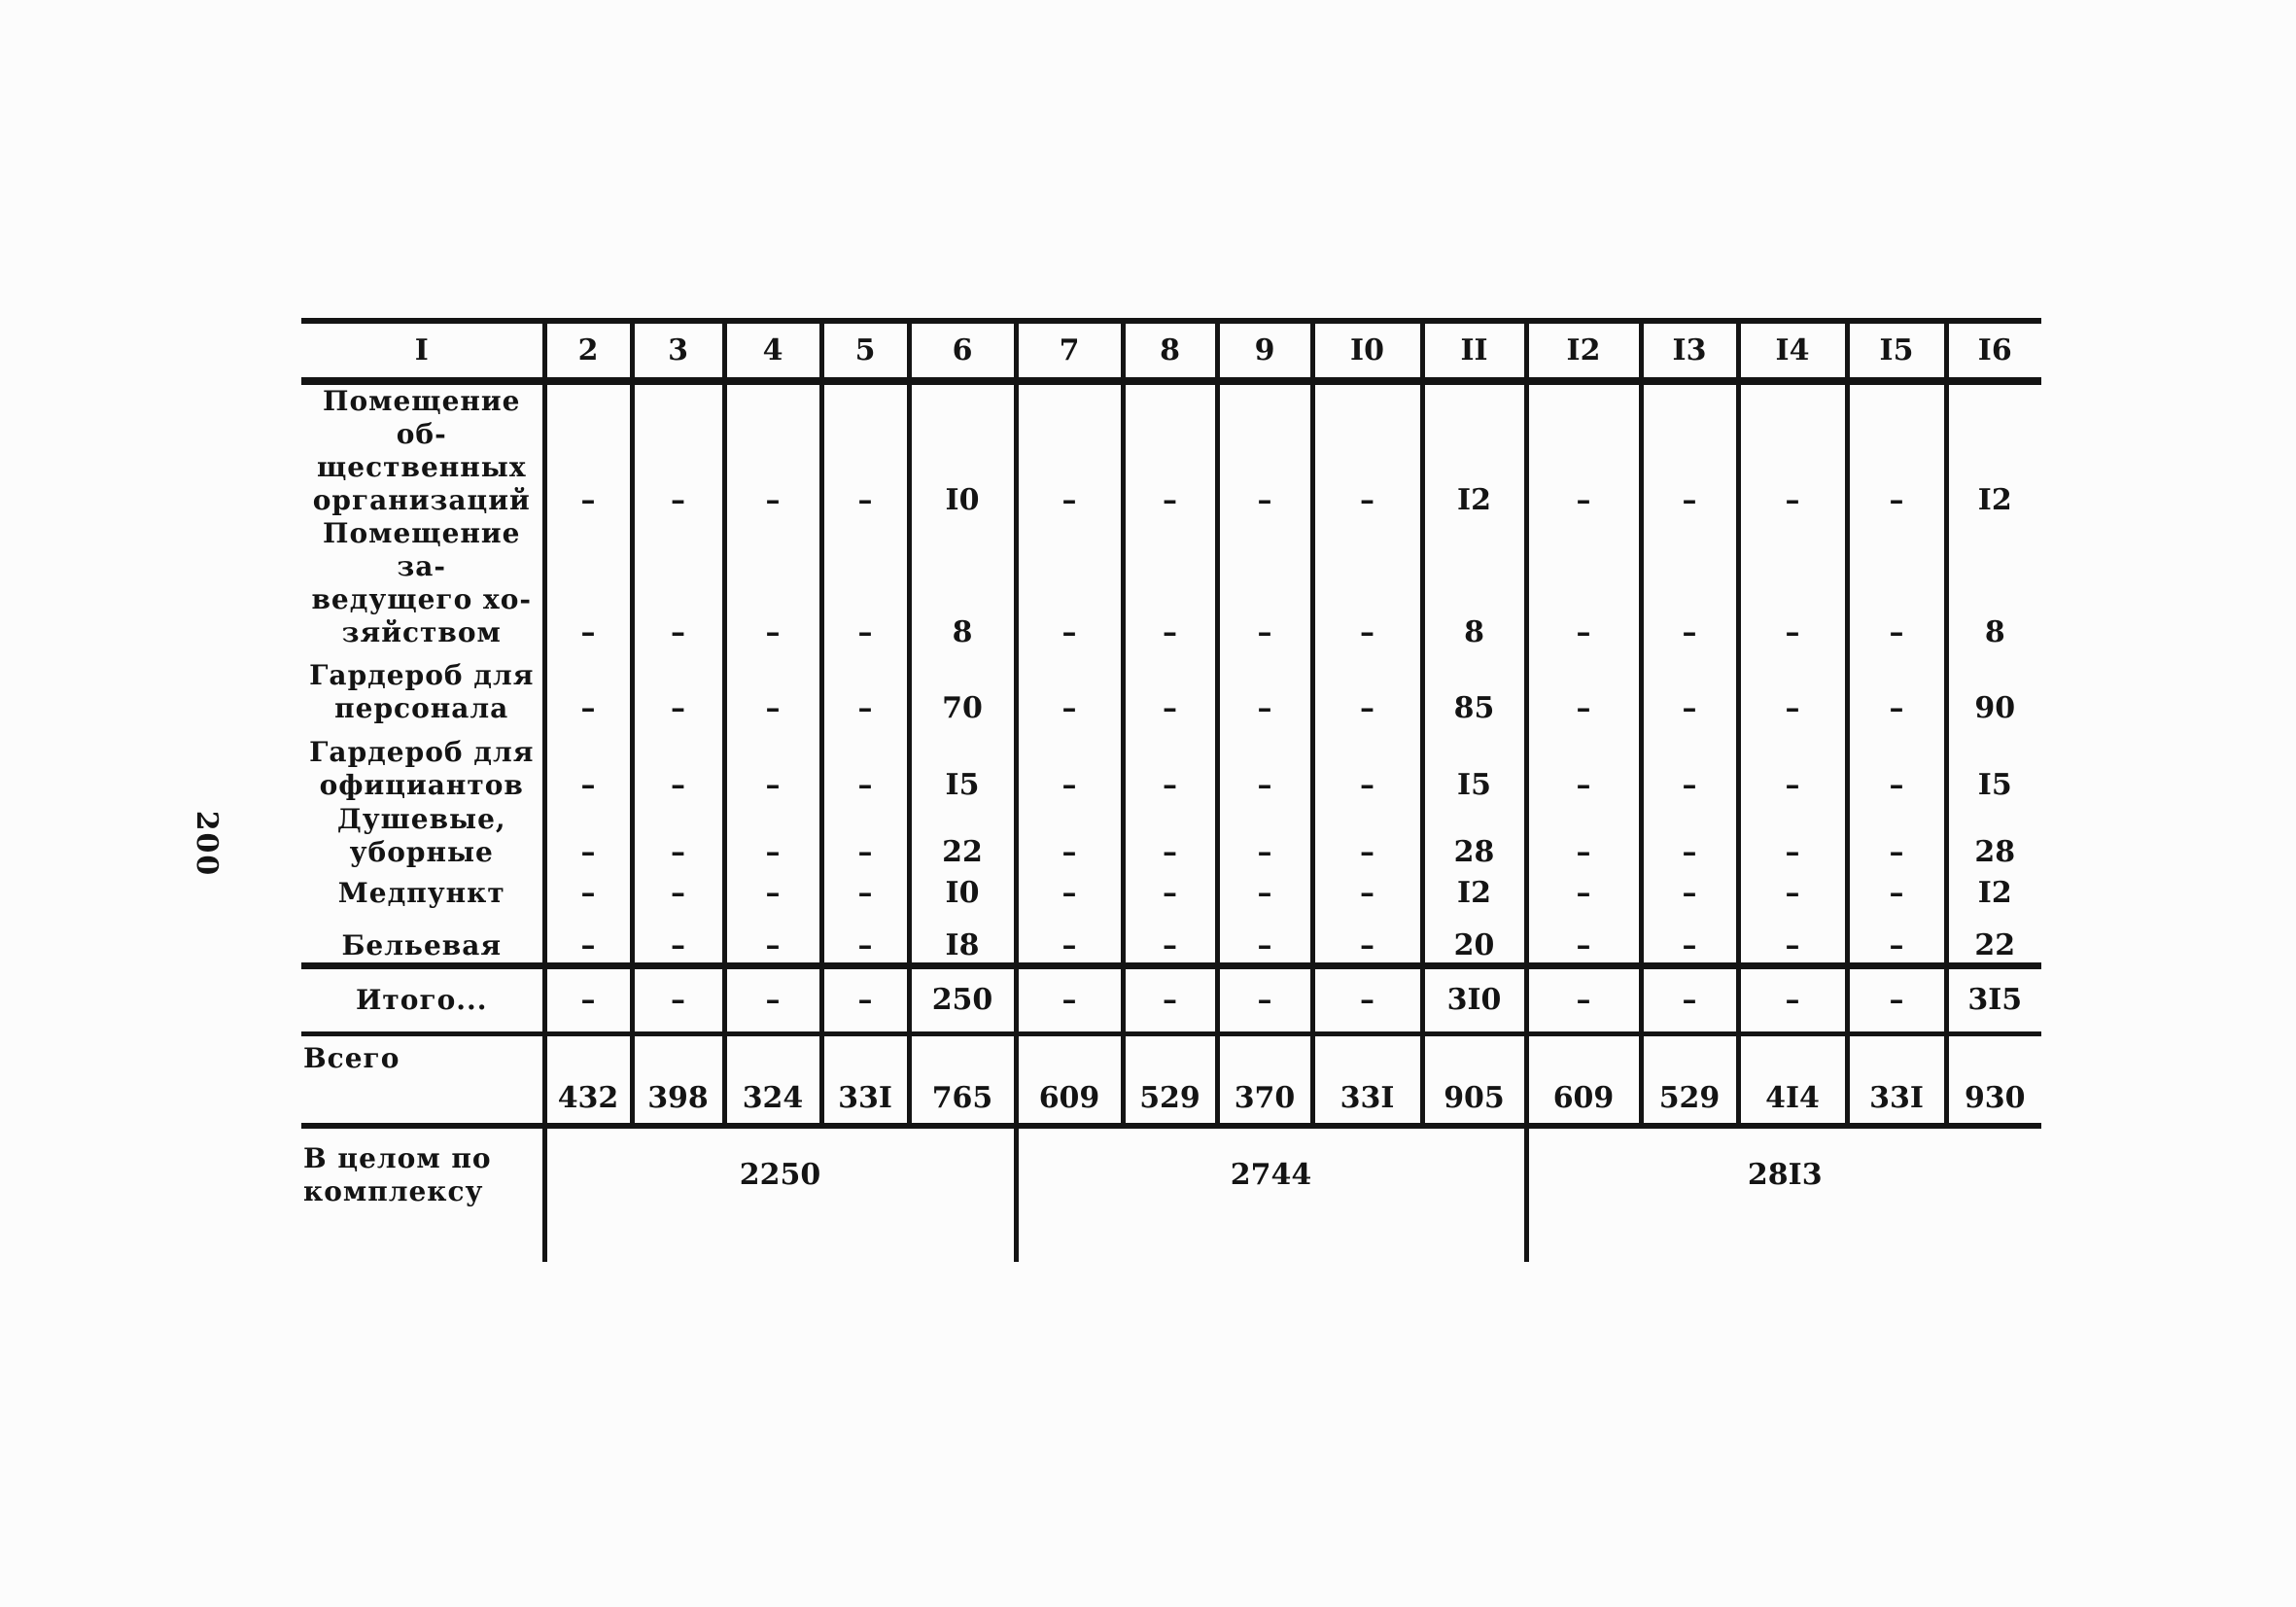  I want to click on cell: 250, so click(961, 998).